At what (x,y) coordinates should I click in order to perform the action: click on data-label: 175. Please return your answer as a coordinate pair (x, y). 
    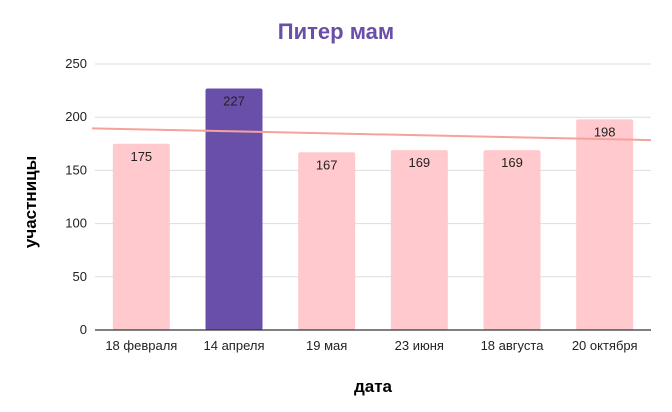
    Looking at the image, I should click on (141, 156).